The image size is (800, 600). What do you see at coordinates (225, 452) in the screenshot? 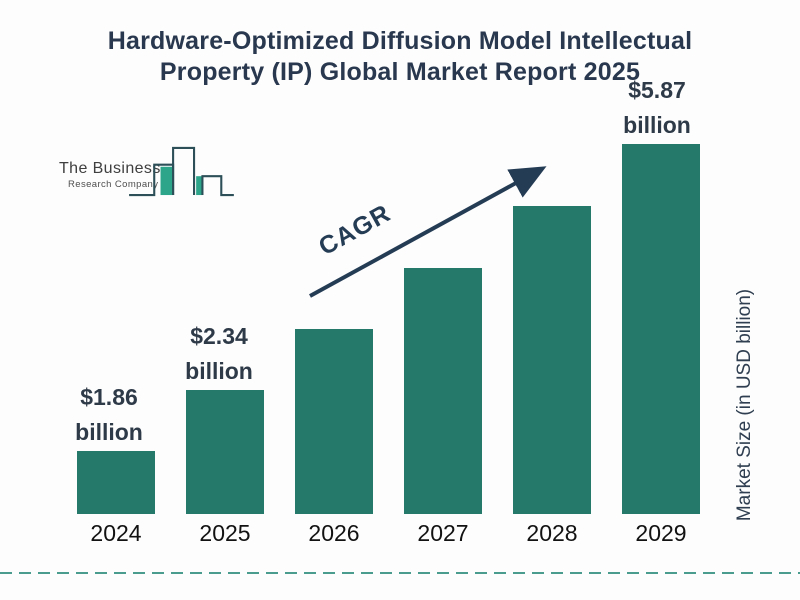
I see `bar-2025` at bounding box center [225, 452].